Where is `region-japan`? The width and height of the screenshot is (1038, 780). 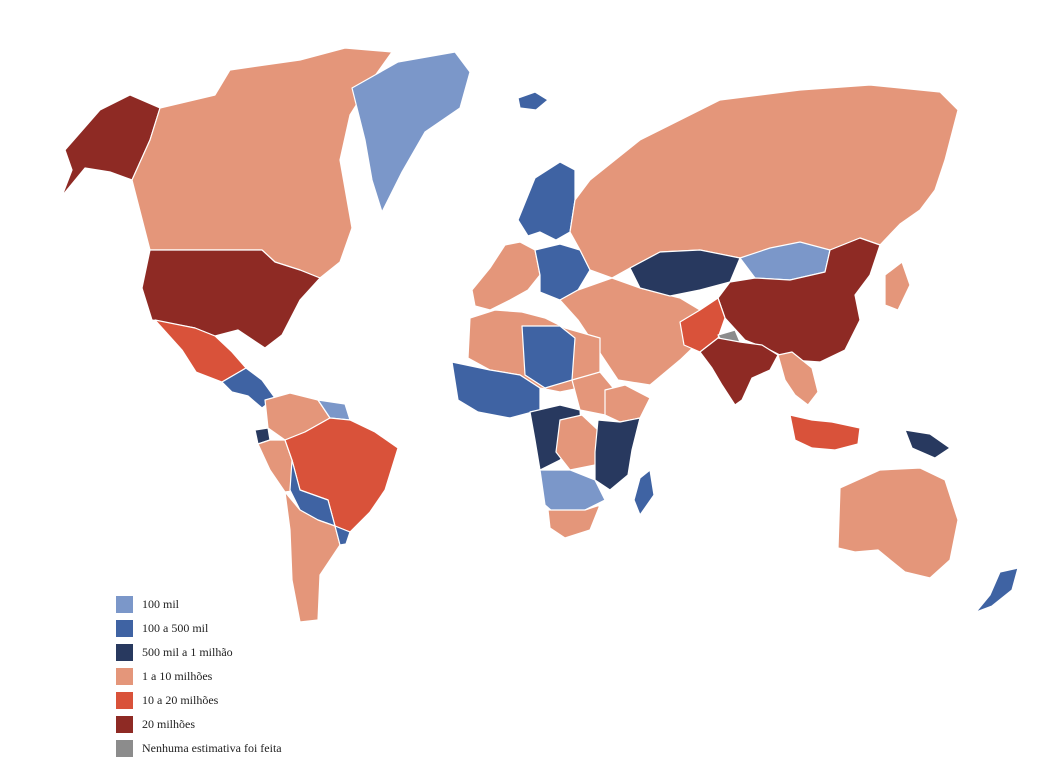
region-japan is located at coordinates (897, 286).